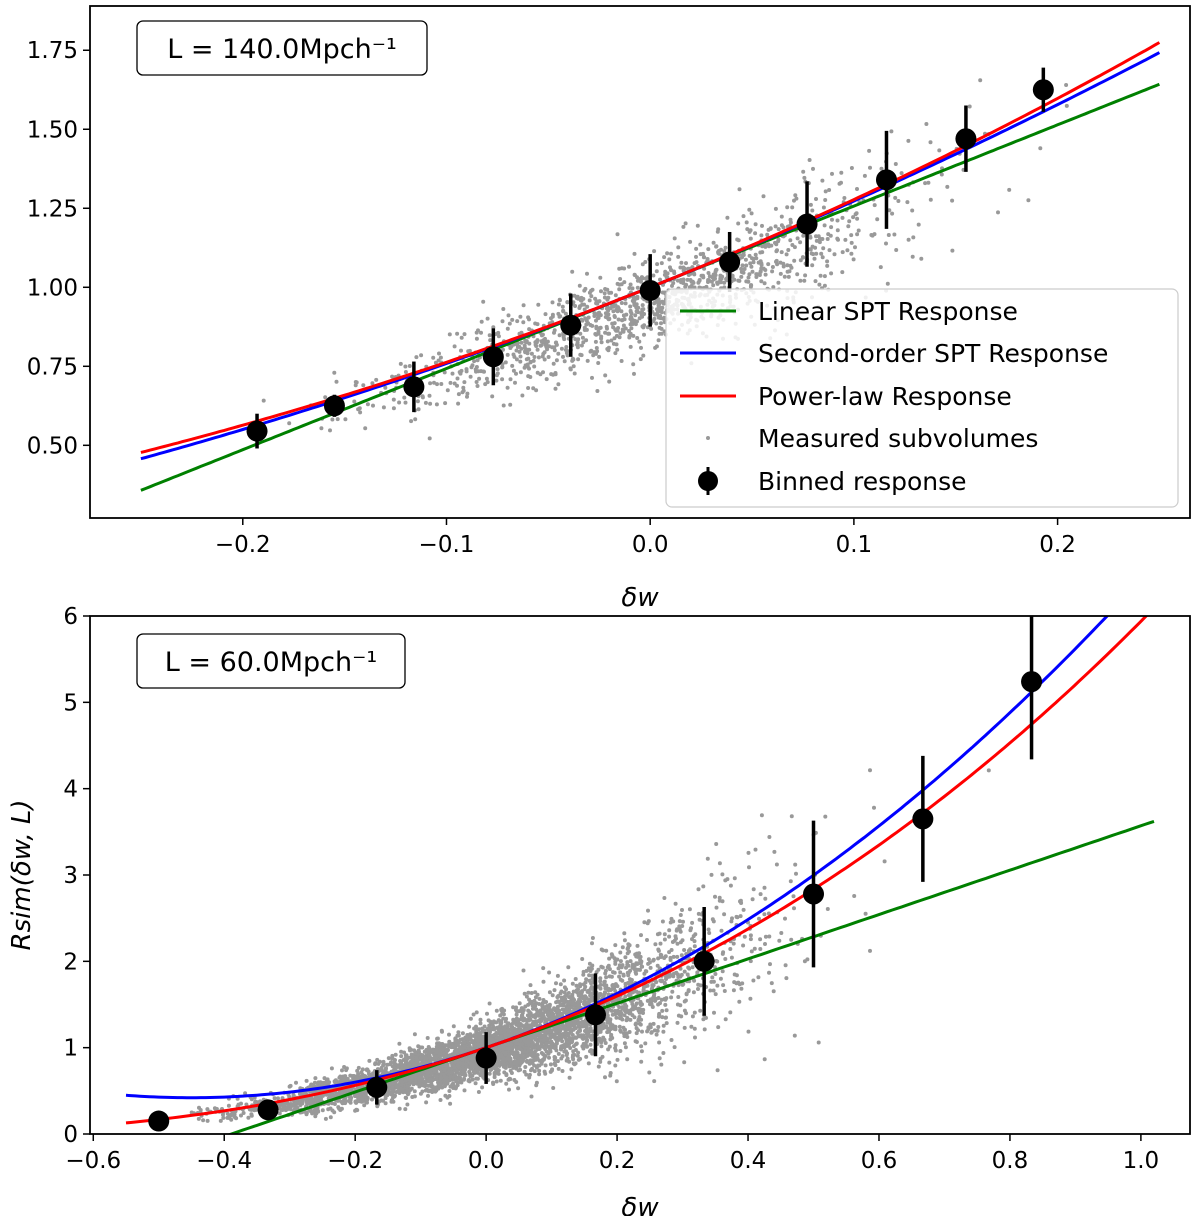  What do you see at coordinates (708, 438) in the screenshot?
I see `legend-swatch-measured` at bounding box center [708, 438].